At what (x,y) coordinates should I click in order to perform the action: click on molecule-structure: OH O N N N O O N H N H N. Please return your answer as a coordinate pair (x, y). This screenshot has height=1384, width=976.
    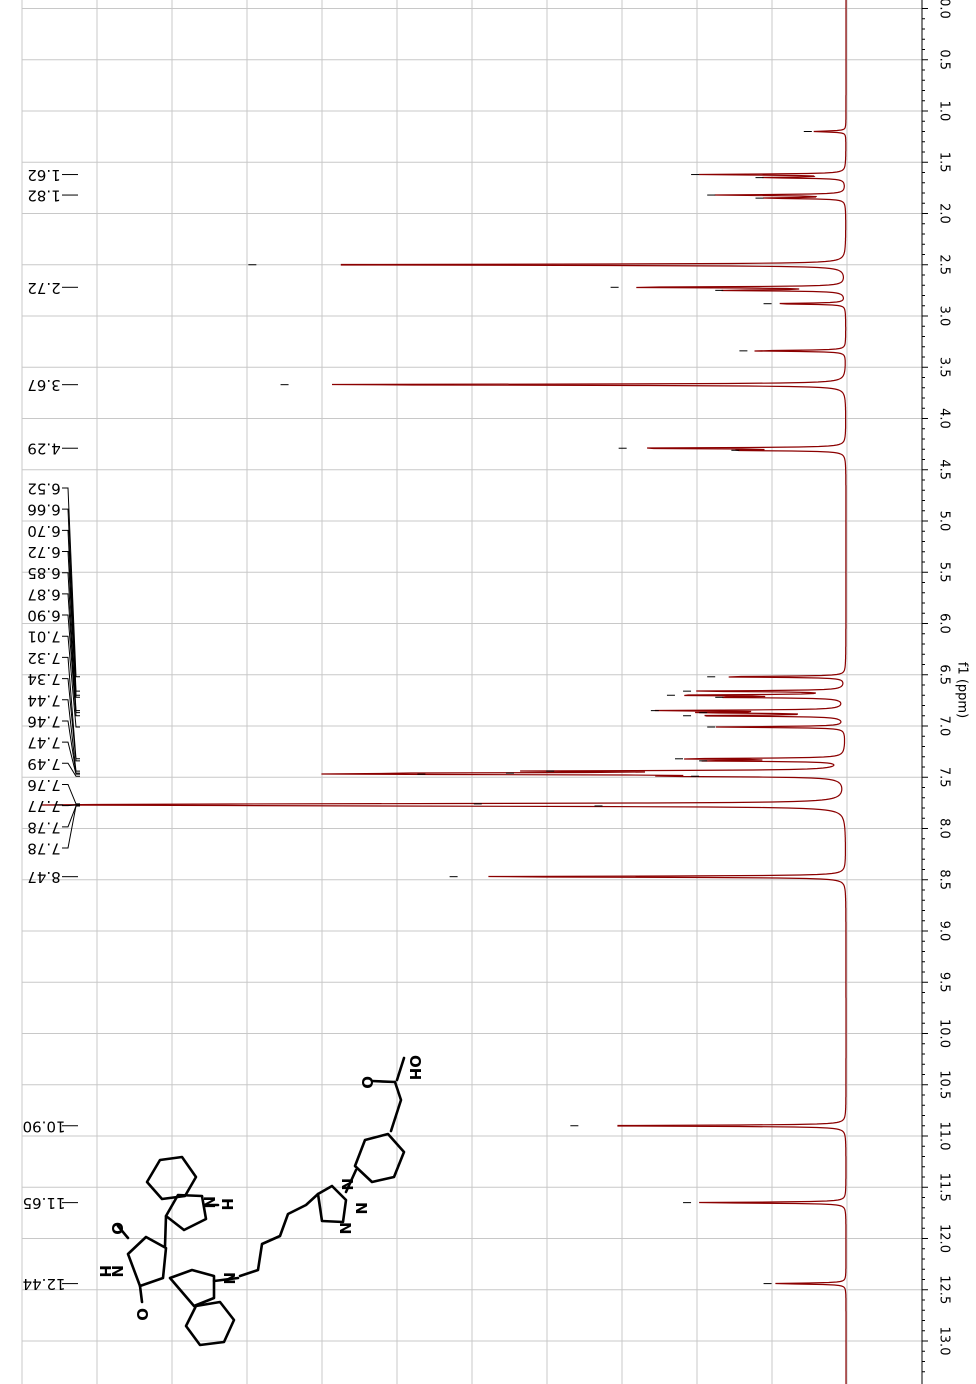
    Looking at the image, I should click on (260, 1201).